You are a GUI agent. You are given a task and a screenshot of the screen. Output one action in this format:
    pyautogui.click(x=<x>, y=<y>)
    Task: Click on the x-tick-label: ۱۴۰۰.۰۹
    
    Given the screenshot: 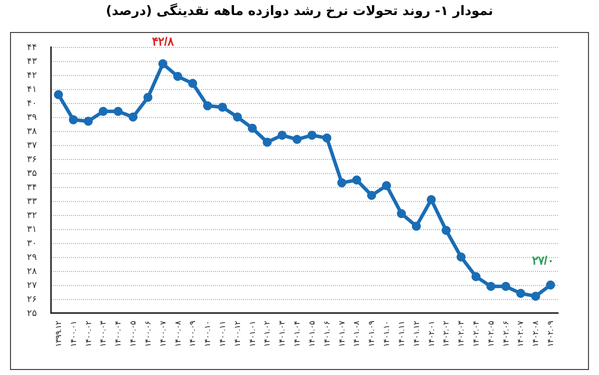 What is the action you would take?
    pyautogui.click(x=193, y=334)
    